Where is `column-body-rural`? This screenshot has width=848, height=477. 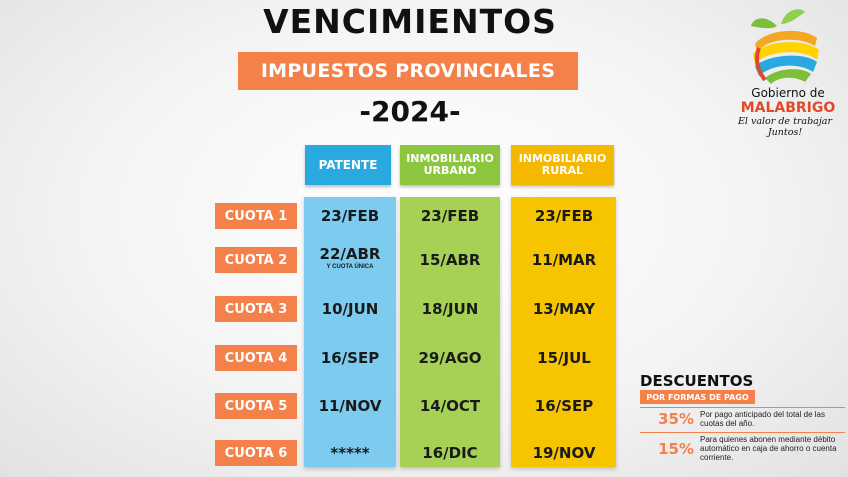
column-body-rural is located at coordinates (563, 332).